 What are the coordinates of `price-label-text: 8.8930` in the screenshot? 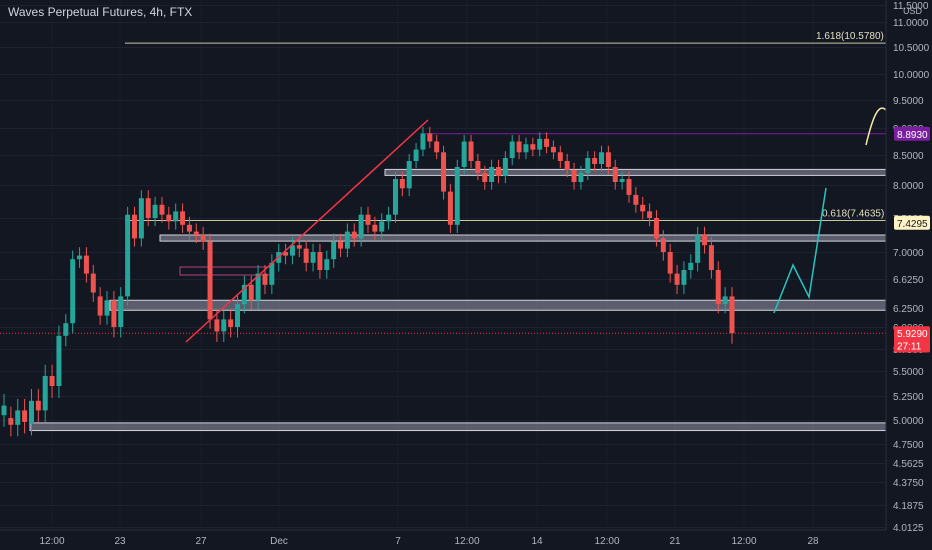 It's located at (912, 135).